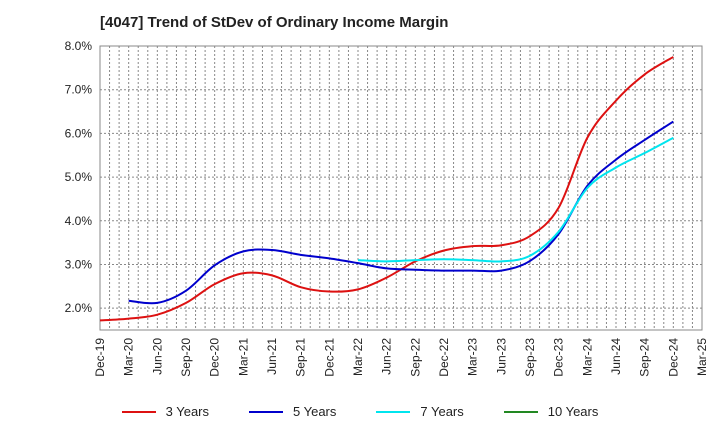  Describe the element at coordinates (301, 357) in the screenshot. I see `x-tick-label: Sep-21` at that location.